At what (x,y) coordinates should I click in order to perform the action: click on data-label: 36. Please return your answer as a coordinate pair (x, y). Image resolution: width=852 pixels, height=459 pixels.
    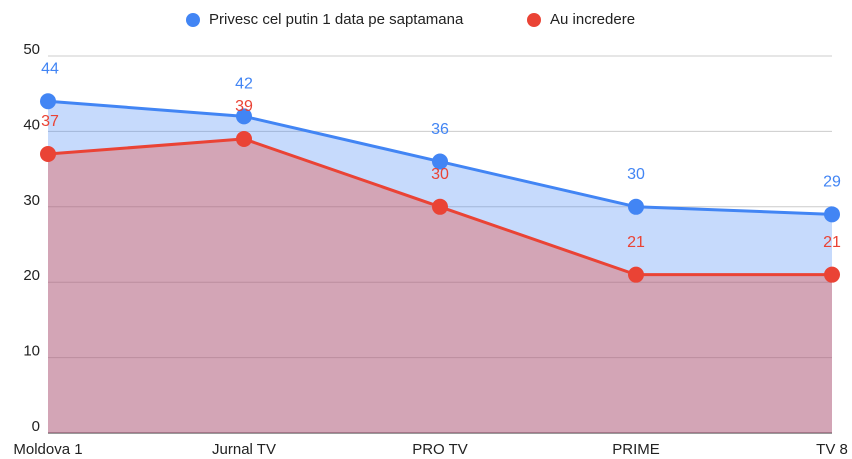
    Looking at the image, I should click on (440, 129).